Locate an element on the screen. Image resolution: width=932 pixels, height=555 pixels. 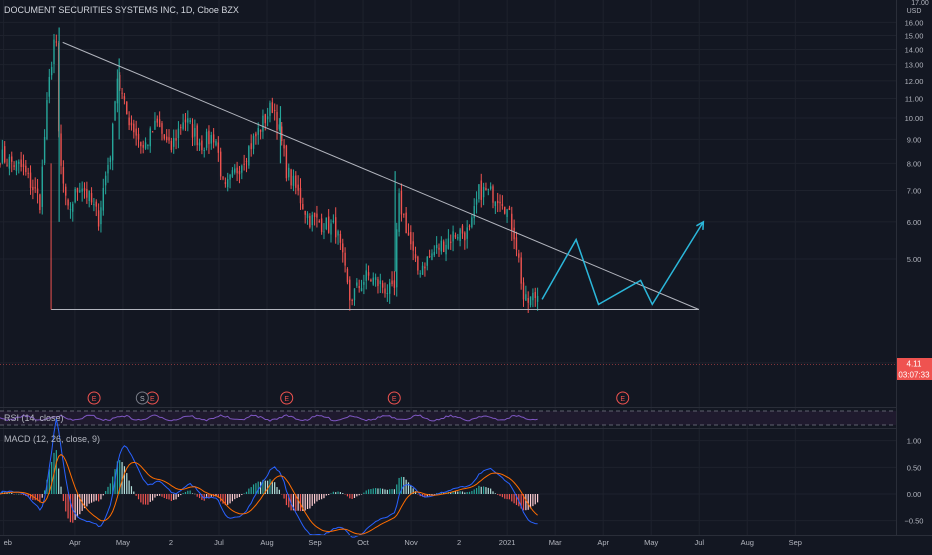
macd-label: MACD (12, 26, close, 9) is located at coordinates (52, 439).